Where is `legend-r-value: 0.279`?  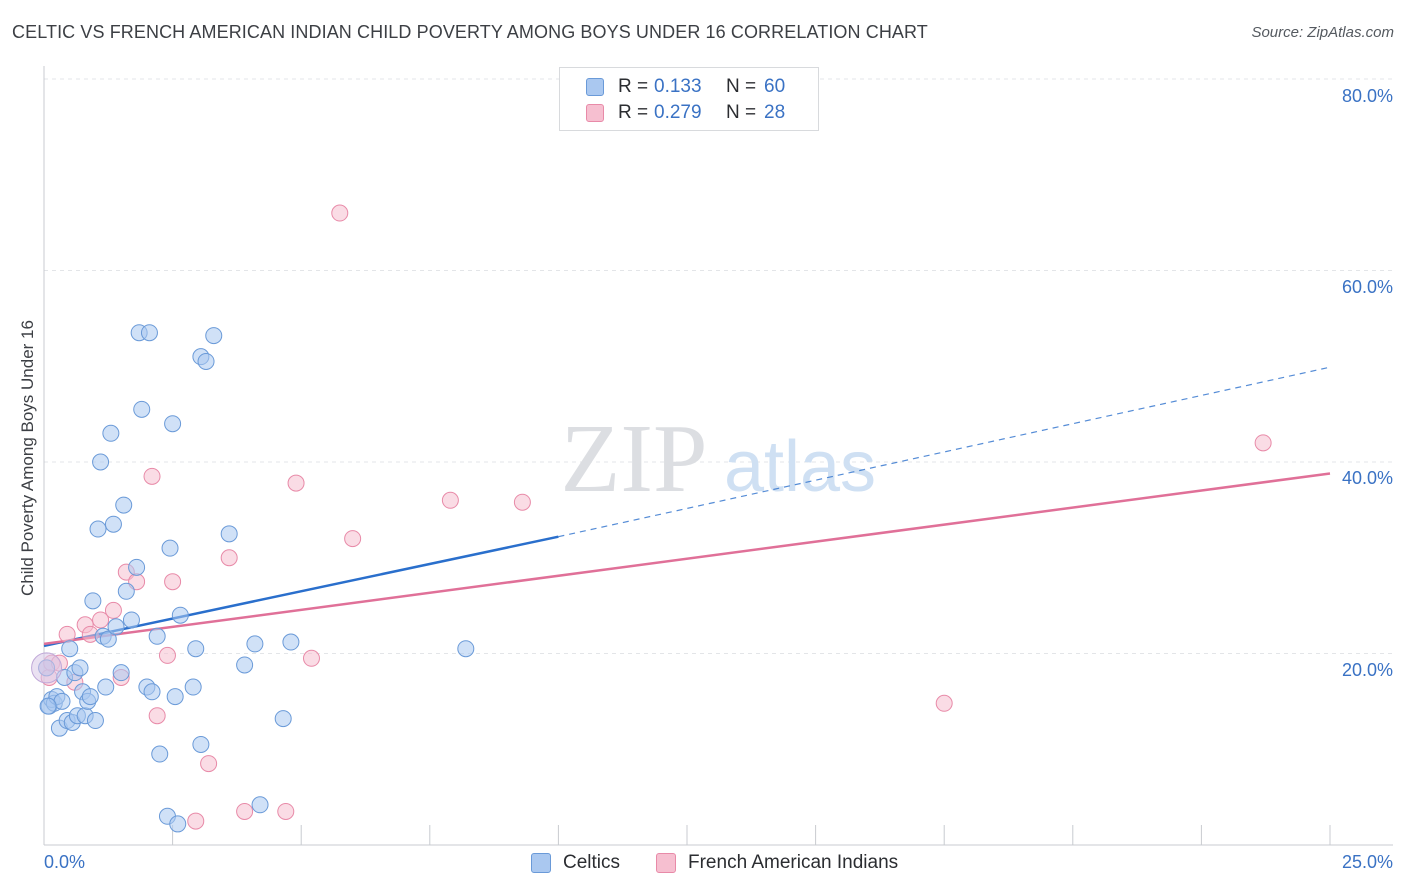 legend-r-value: 0.279 is located at coordinates (678, 112).